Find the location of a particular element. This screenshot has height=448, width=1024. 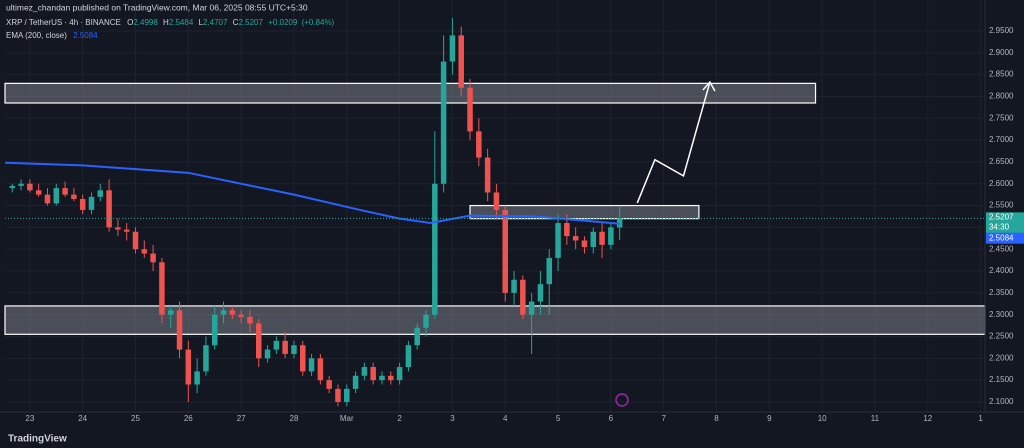

x-tick-label: 2 is located at coordinates (399, 418).